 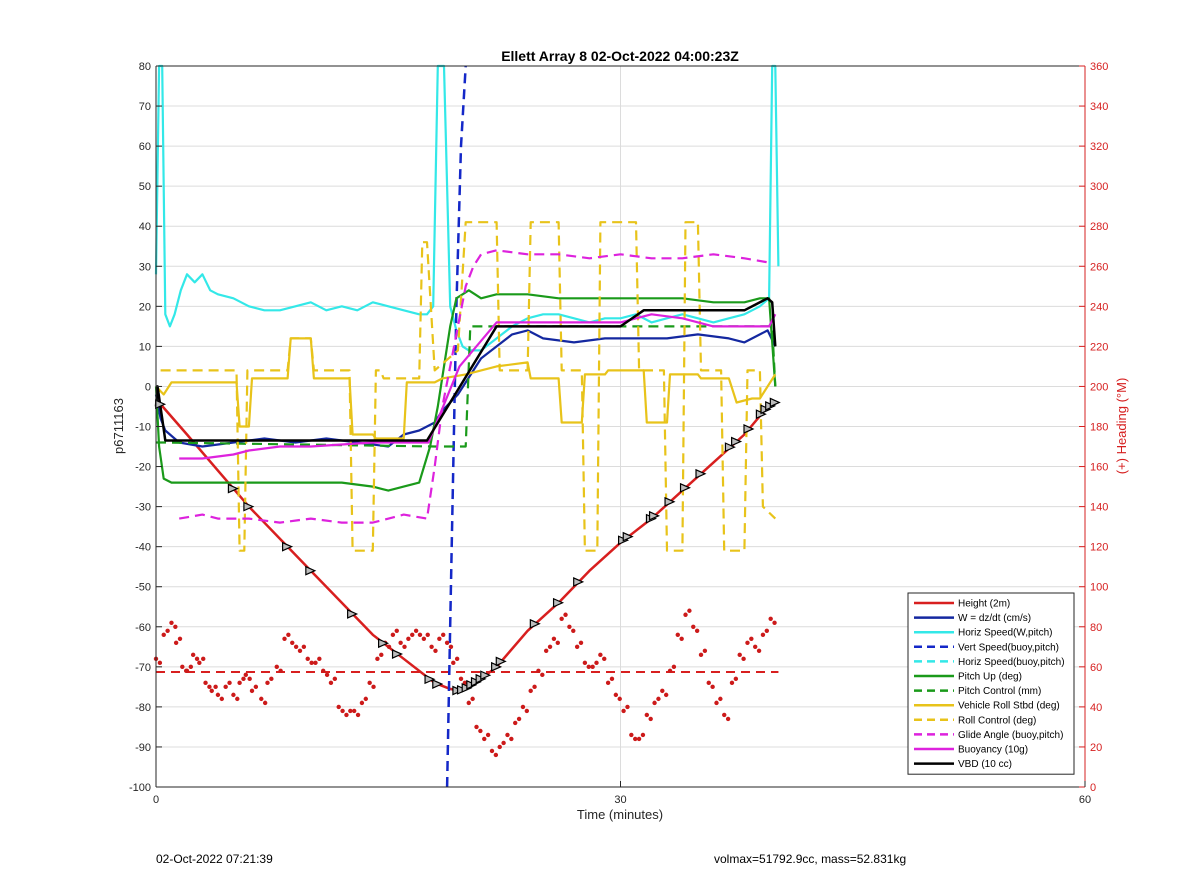 I want to click on right-tick-label: 300, so click(x=1099, y=187).